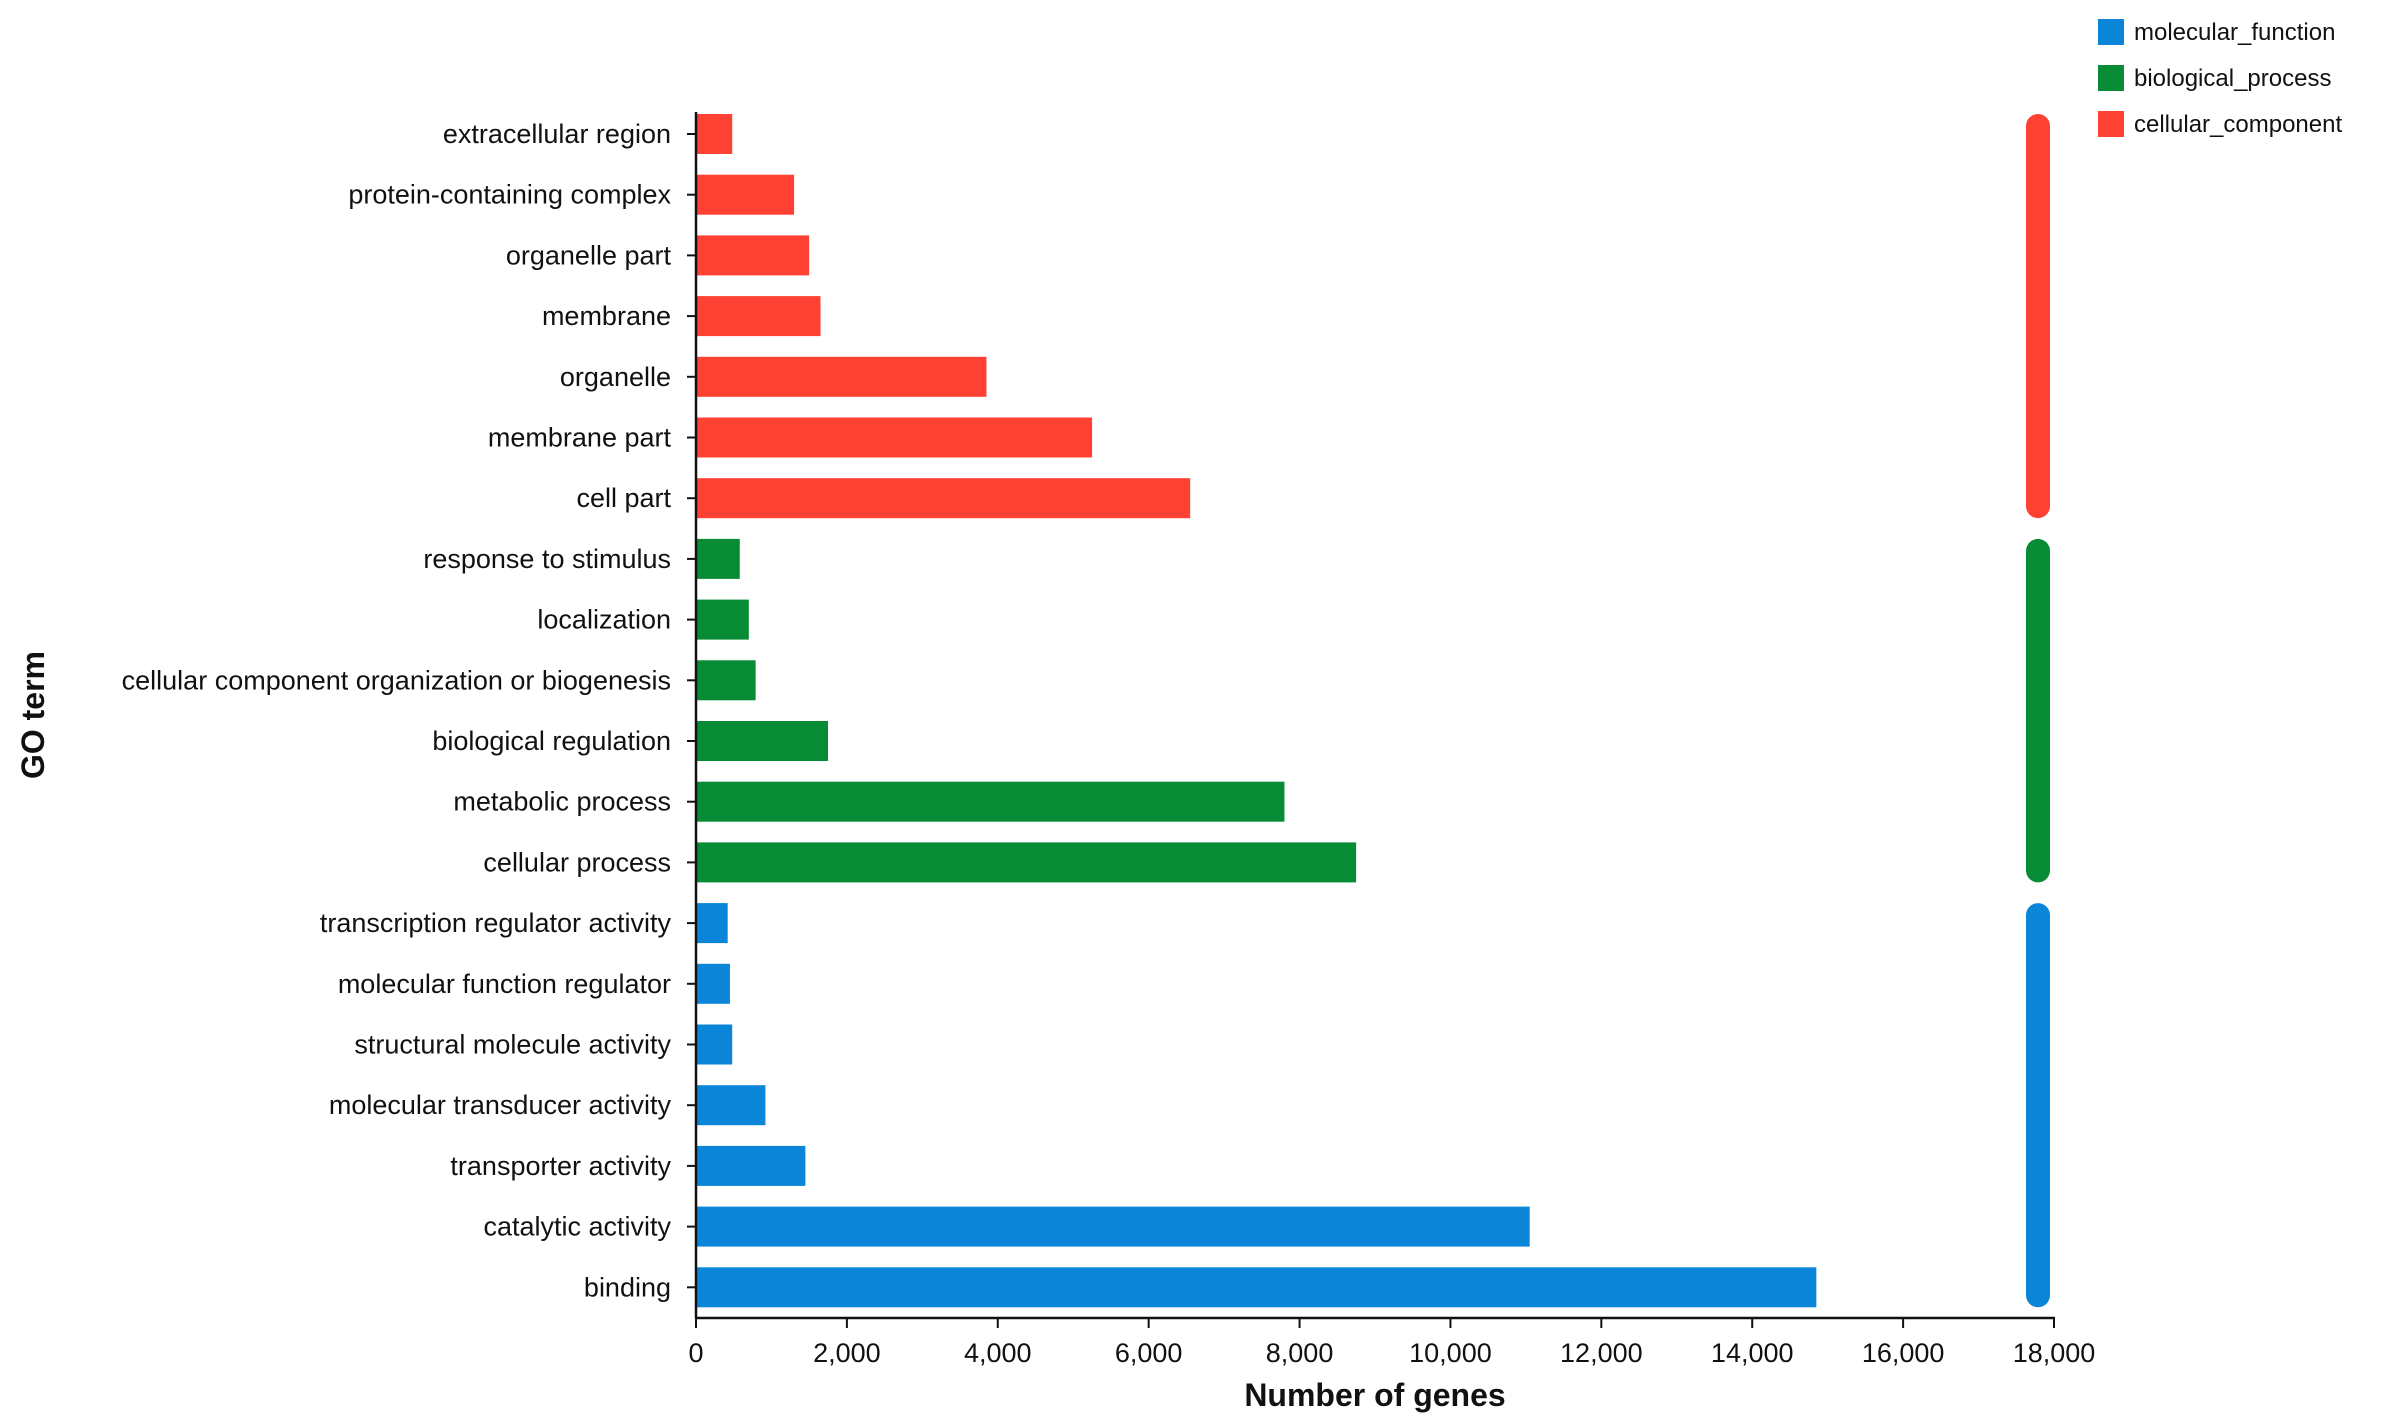 The height and width of the screenshot is (1427, 2381). What do you see at coordinates (943, 498) in the screenshot?
I see `bar-cell-part` at bounding box center [943, 498].